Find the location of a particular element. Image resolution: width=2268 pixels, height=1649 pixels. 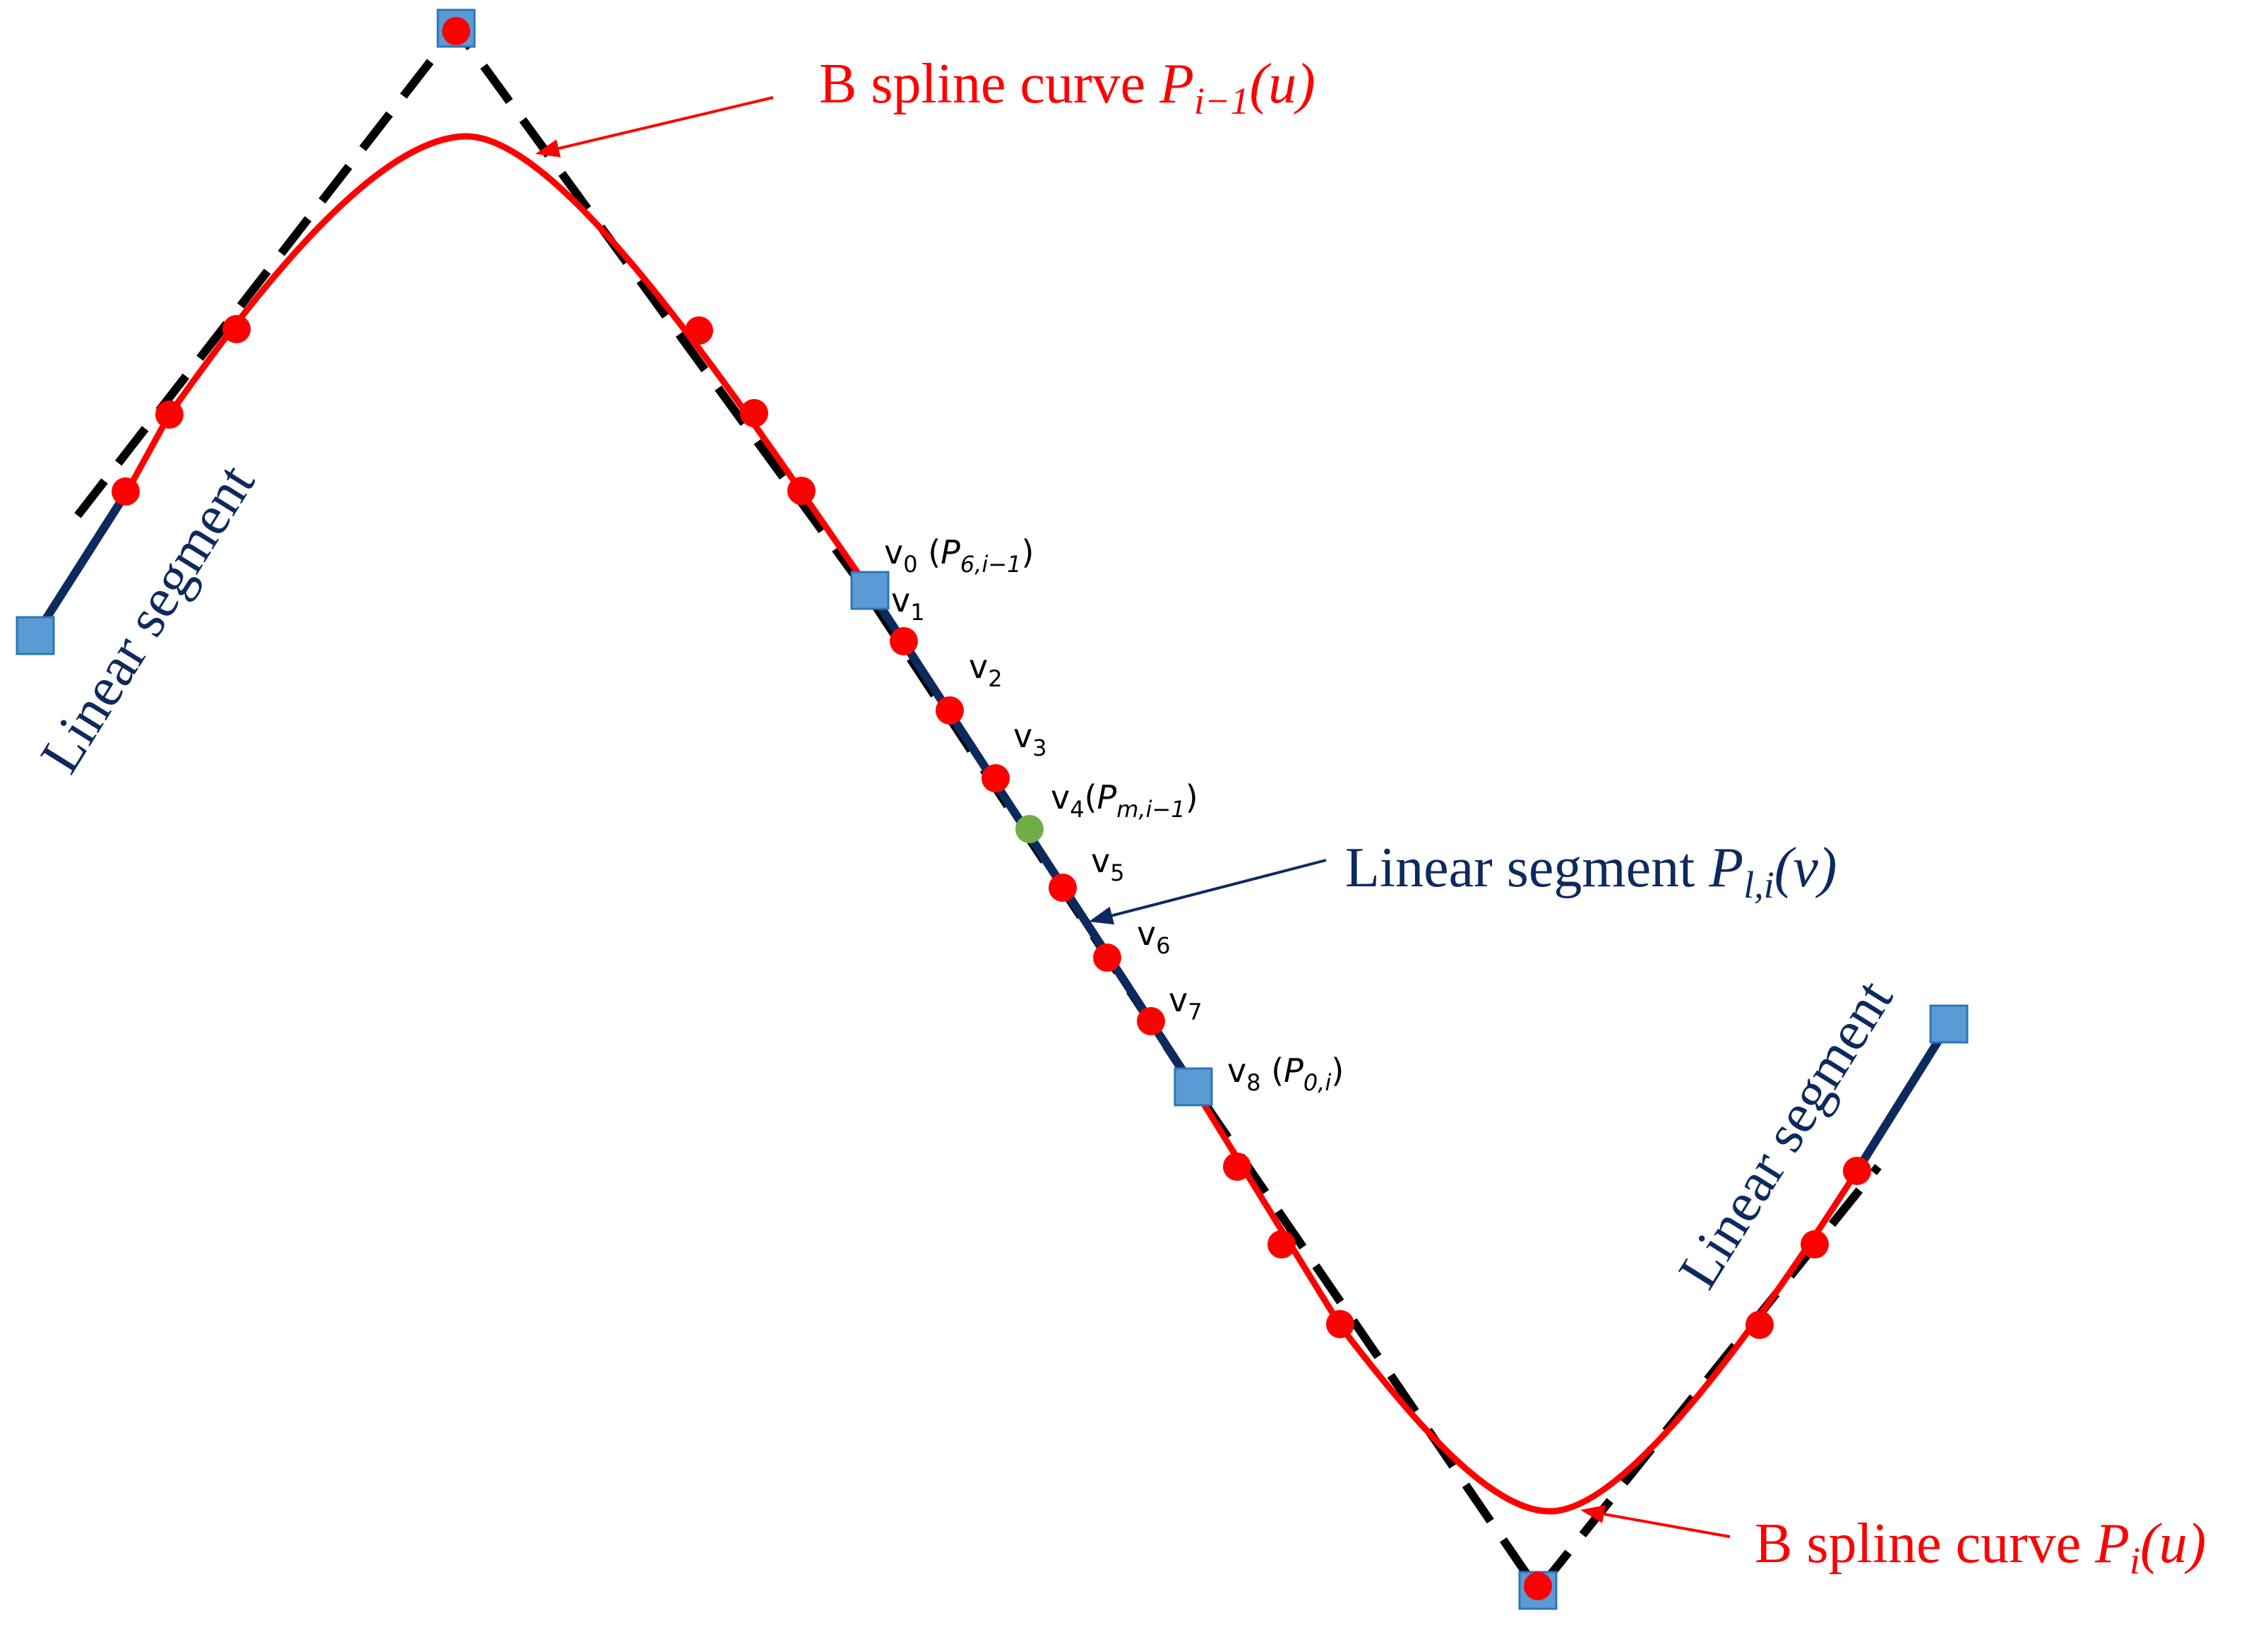

label-linear-middle-arg: (v) is located at coordinates (1805, 868).